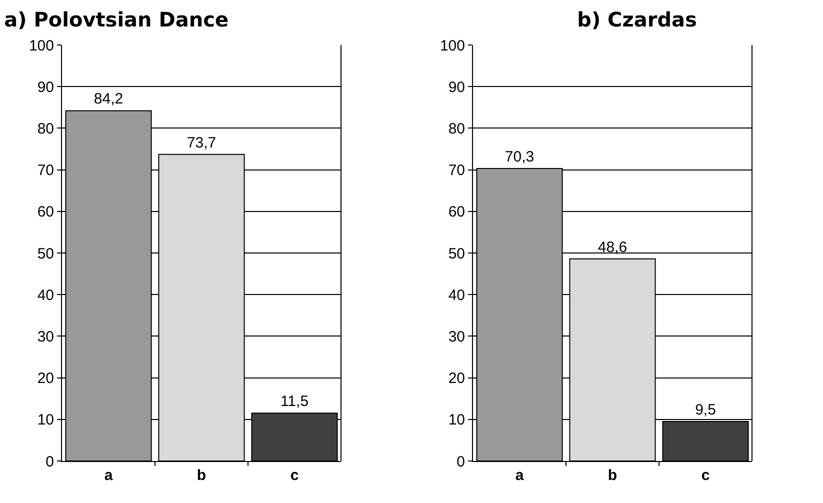  Describe the element at coordinates (201, 143) in the screenshot. I see `data-label: 73,7` at that location.